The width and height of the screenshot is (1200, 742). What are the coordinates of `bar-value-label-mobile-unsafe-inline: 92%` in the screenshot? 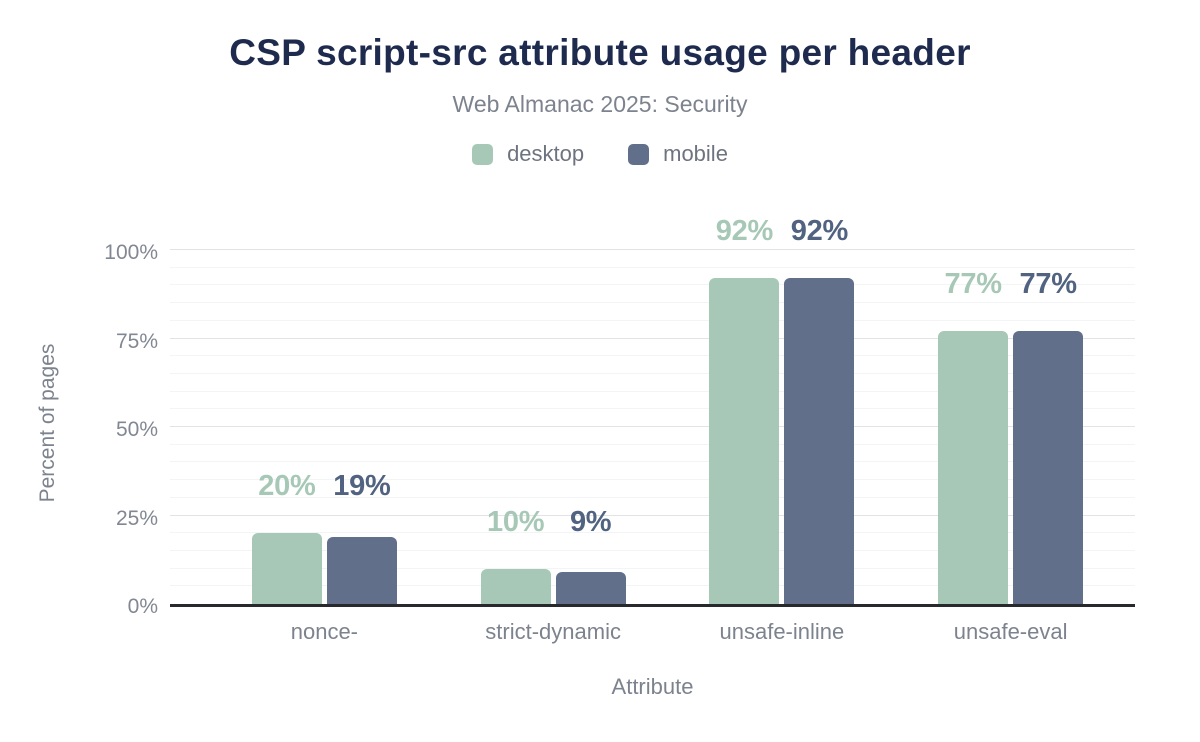 It's located at (819, 231).